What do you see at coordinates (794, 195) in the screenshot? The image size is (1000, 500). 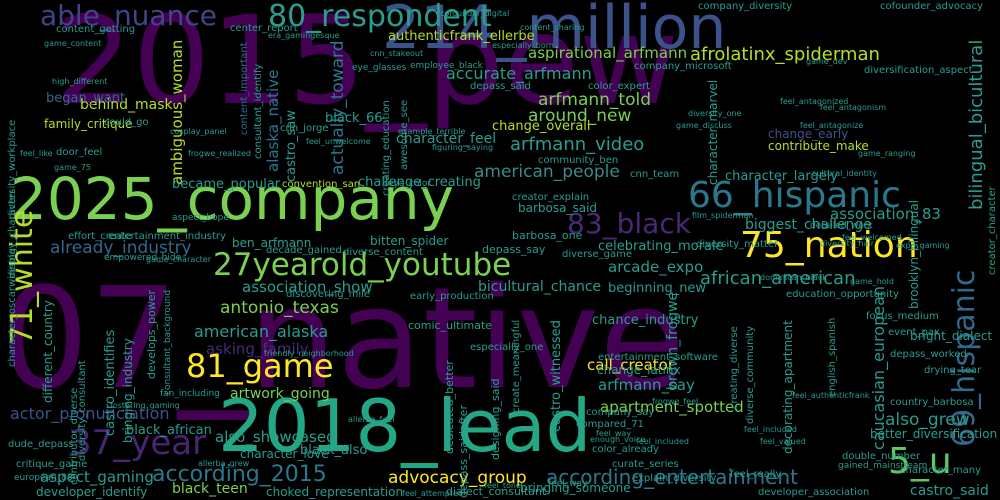 I see `word-66-hispanic-8: 66_hispanic` at bounding box center [794, 195].